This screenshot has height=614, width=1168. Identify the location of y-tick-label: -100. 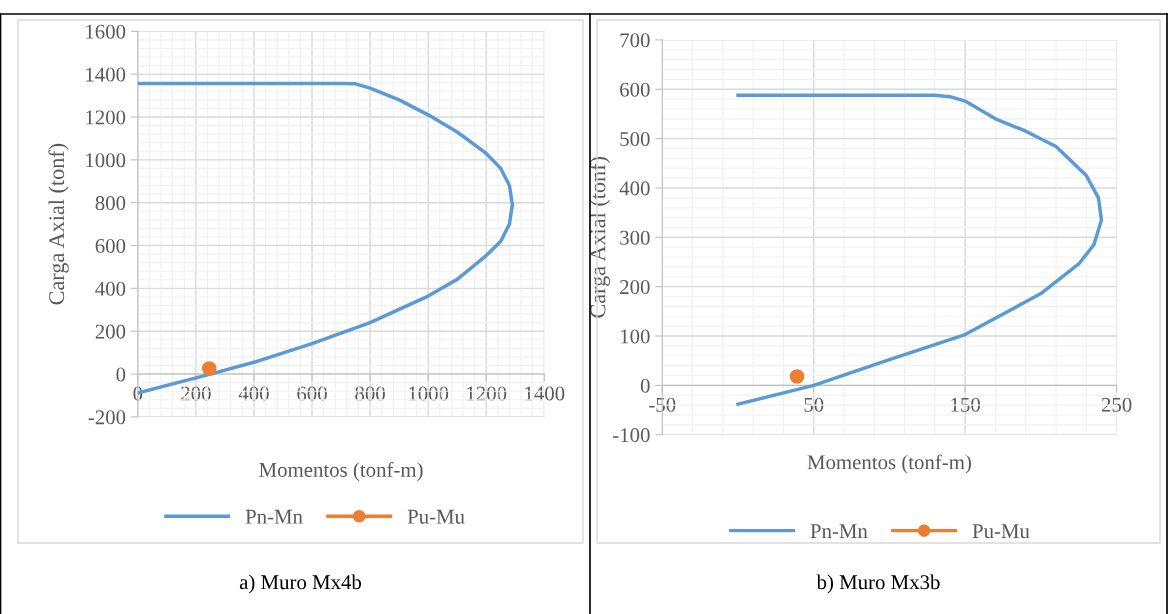
(631, 435).